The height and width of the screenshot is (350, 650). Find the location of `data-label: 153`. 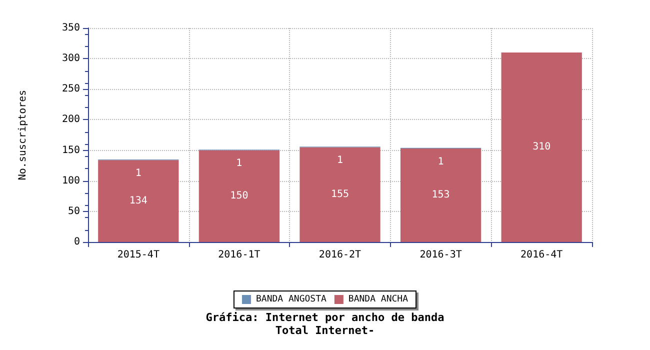

data-label: 153 is located at coordinates (441, 195).